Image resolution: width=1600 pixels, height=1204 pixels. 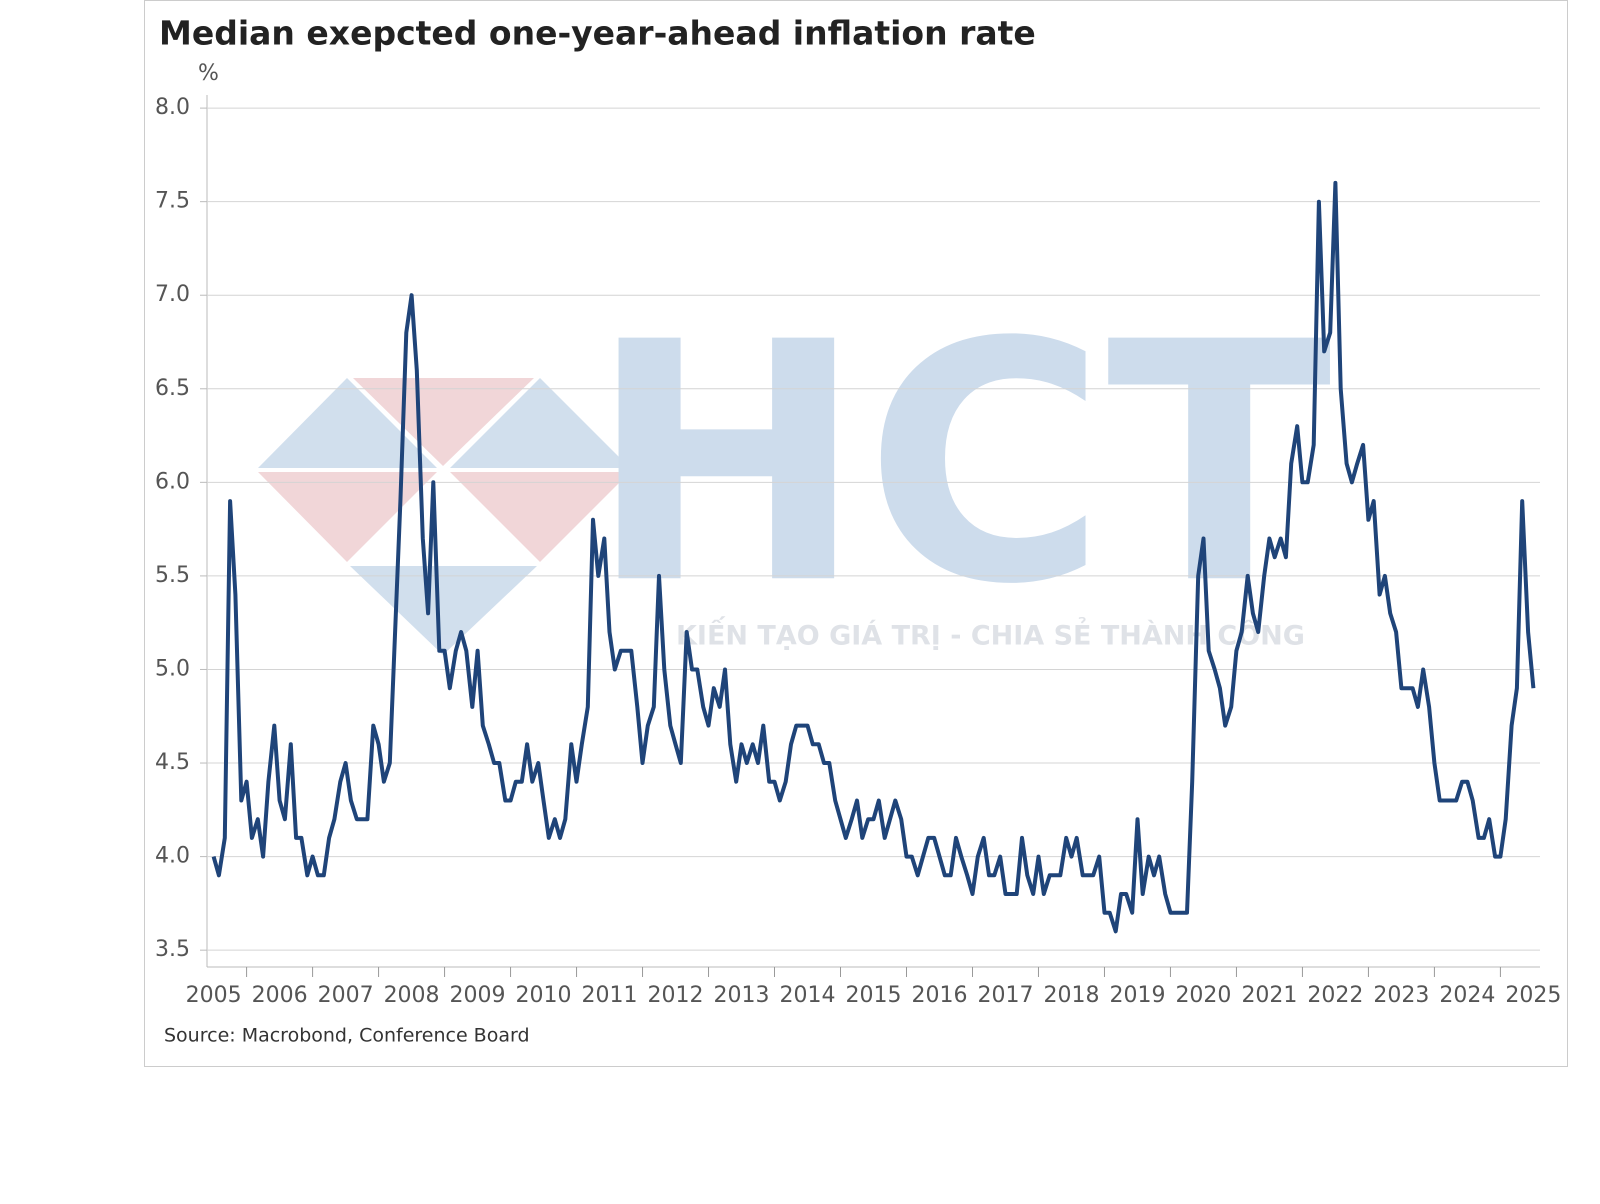 What do you see at coordinates (1401, 995) in the screenshot?
I see `x-tick-label: 2023` at bounding box center [1401, 995].